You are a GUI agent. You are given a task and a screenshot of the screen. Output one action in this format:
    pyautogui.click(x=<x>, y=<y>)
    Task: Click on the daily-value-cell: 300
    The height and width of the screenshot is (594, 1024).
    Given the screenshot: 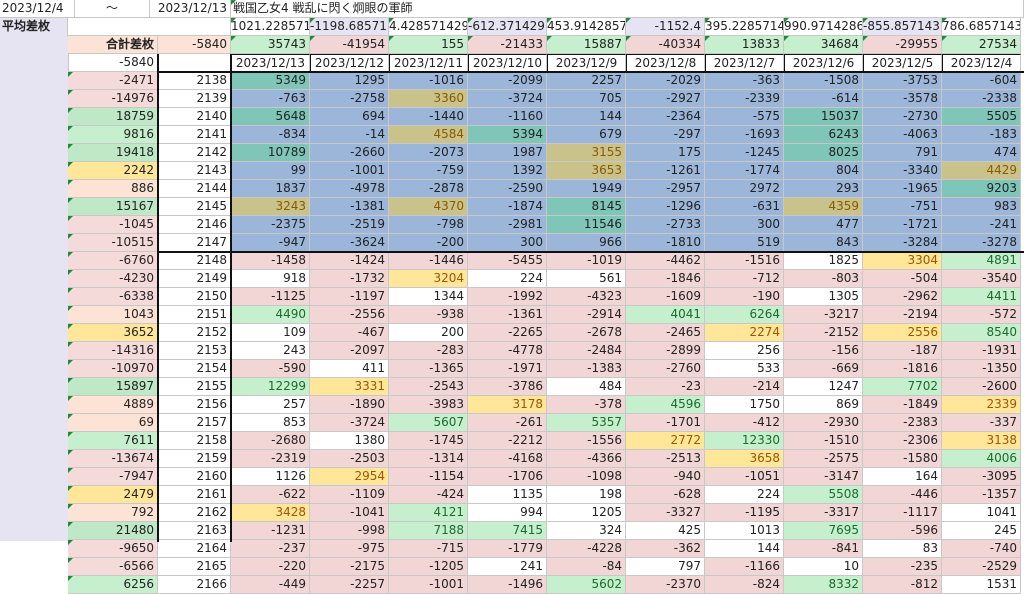 What is the action you would take?
    pyautogui.click(x=744, y=225)
    